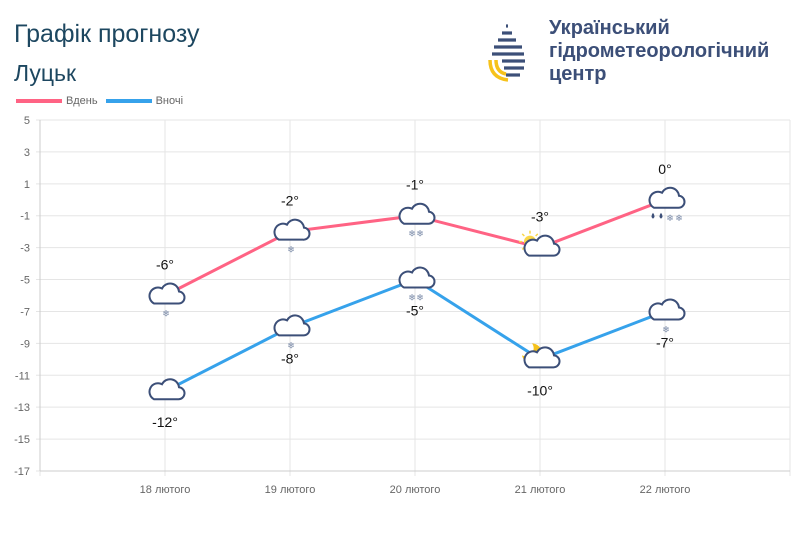 The height and width of the screenshot is (534, 800). Describe the element at coordinates (25, 281) in the screenshot. I see `y-tick-label: -5` at that location.